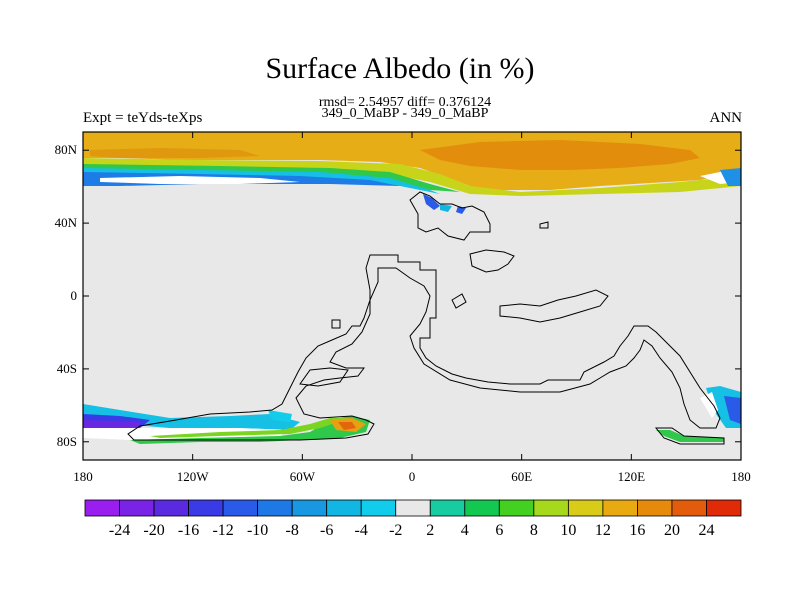 The image size is (800, 600). What do you see at coordinates (222, 530) in the screenshot?
I see `colorbar-label: -12` at bounding box center [222, 530].